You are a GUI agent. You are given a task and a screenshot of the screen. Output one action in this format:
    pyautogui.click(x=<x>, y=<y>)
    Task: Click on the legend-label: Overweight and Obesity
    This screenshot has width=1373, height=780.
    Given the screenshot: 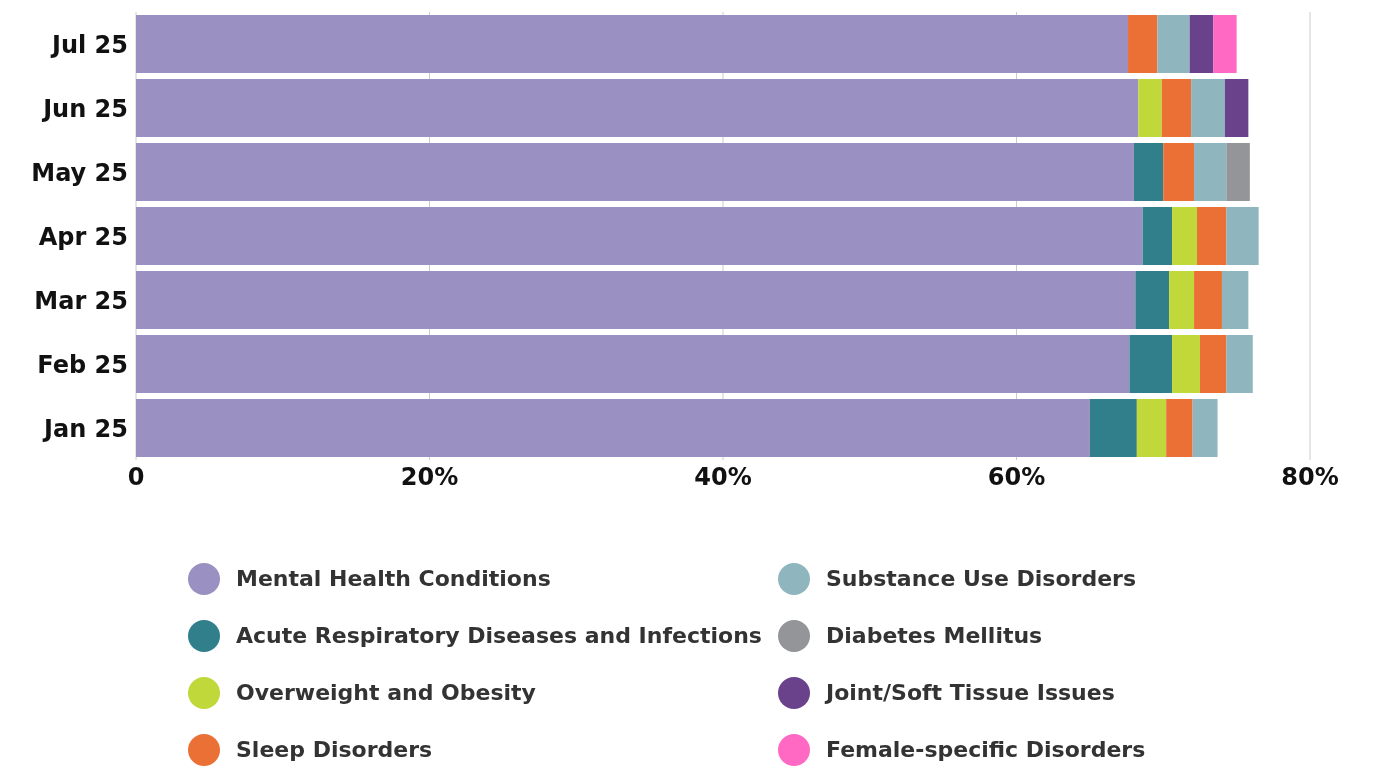 What is the action you would take?
    pyautogui.click(x=386, y=692)
    